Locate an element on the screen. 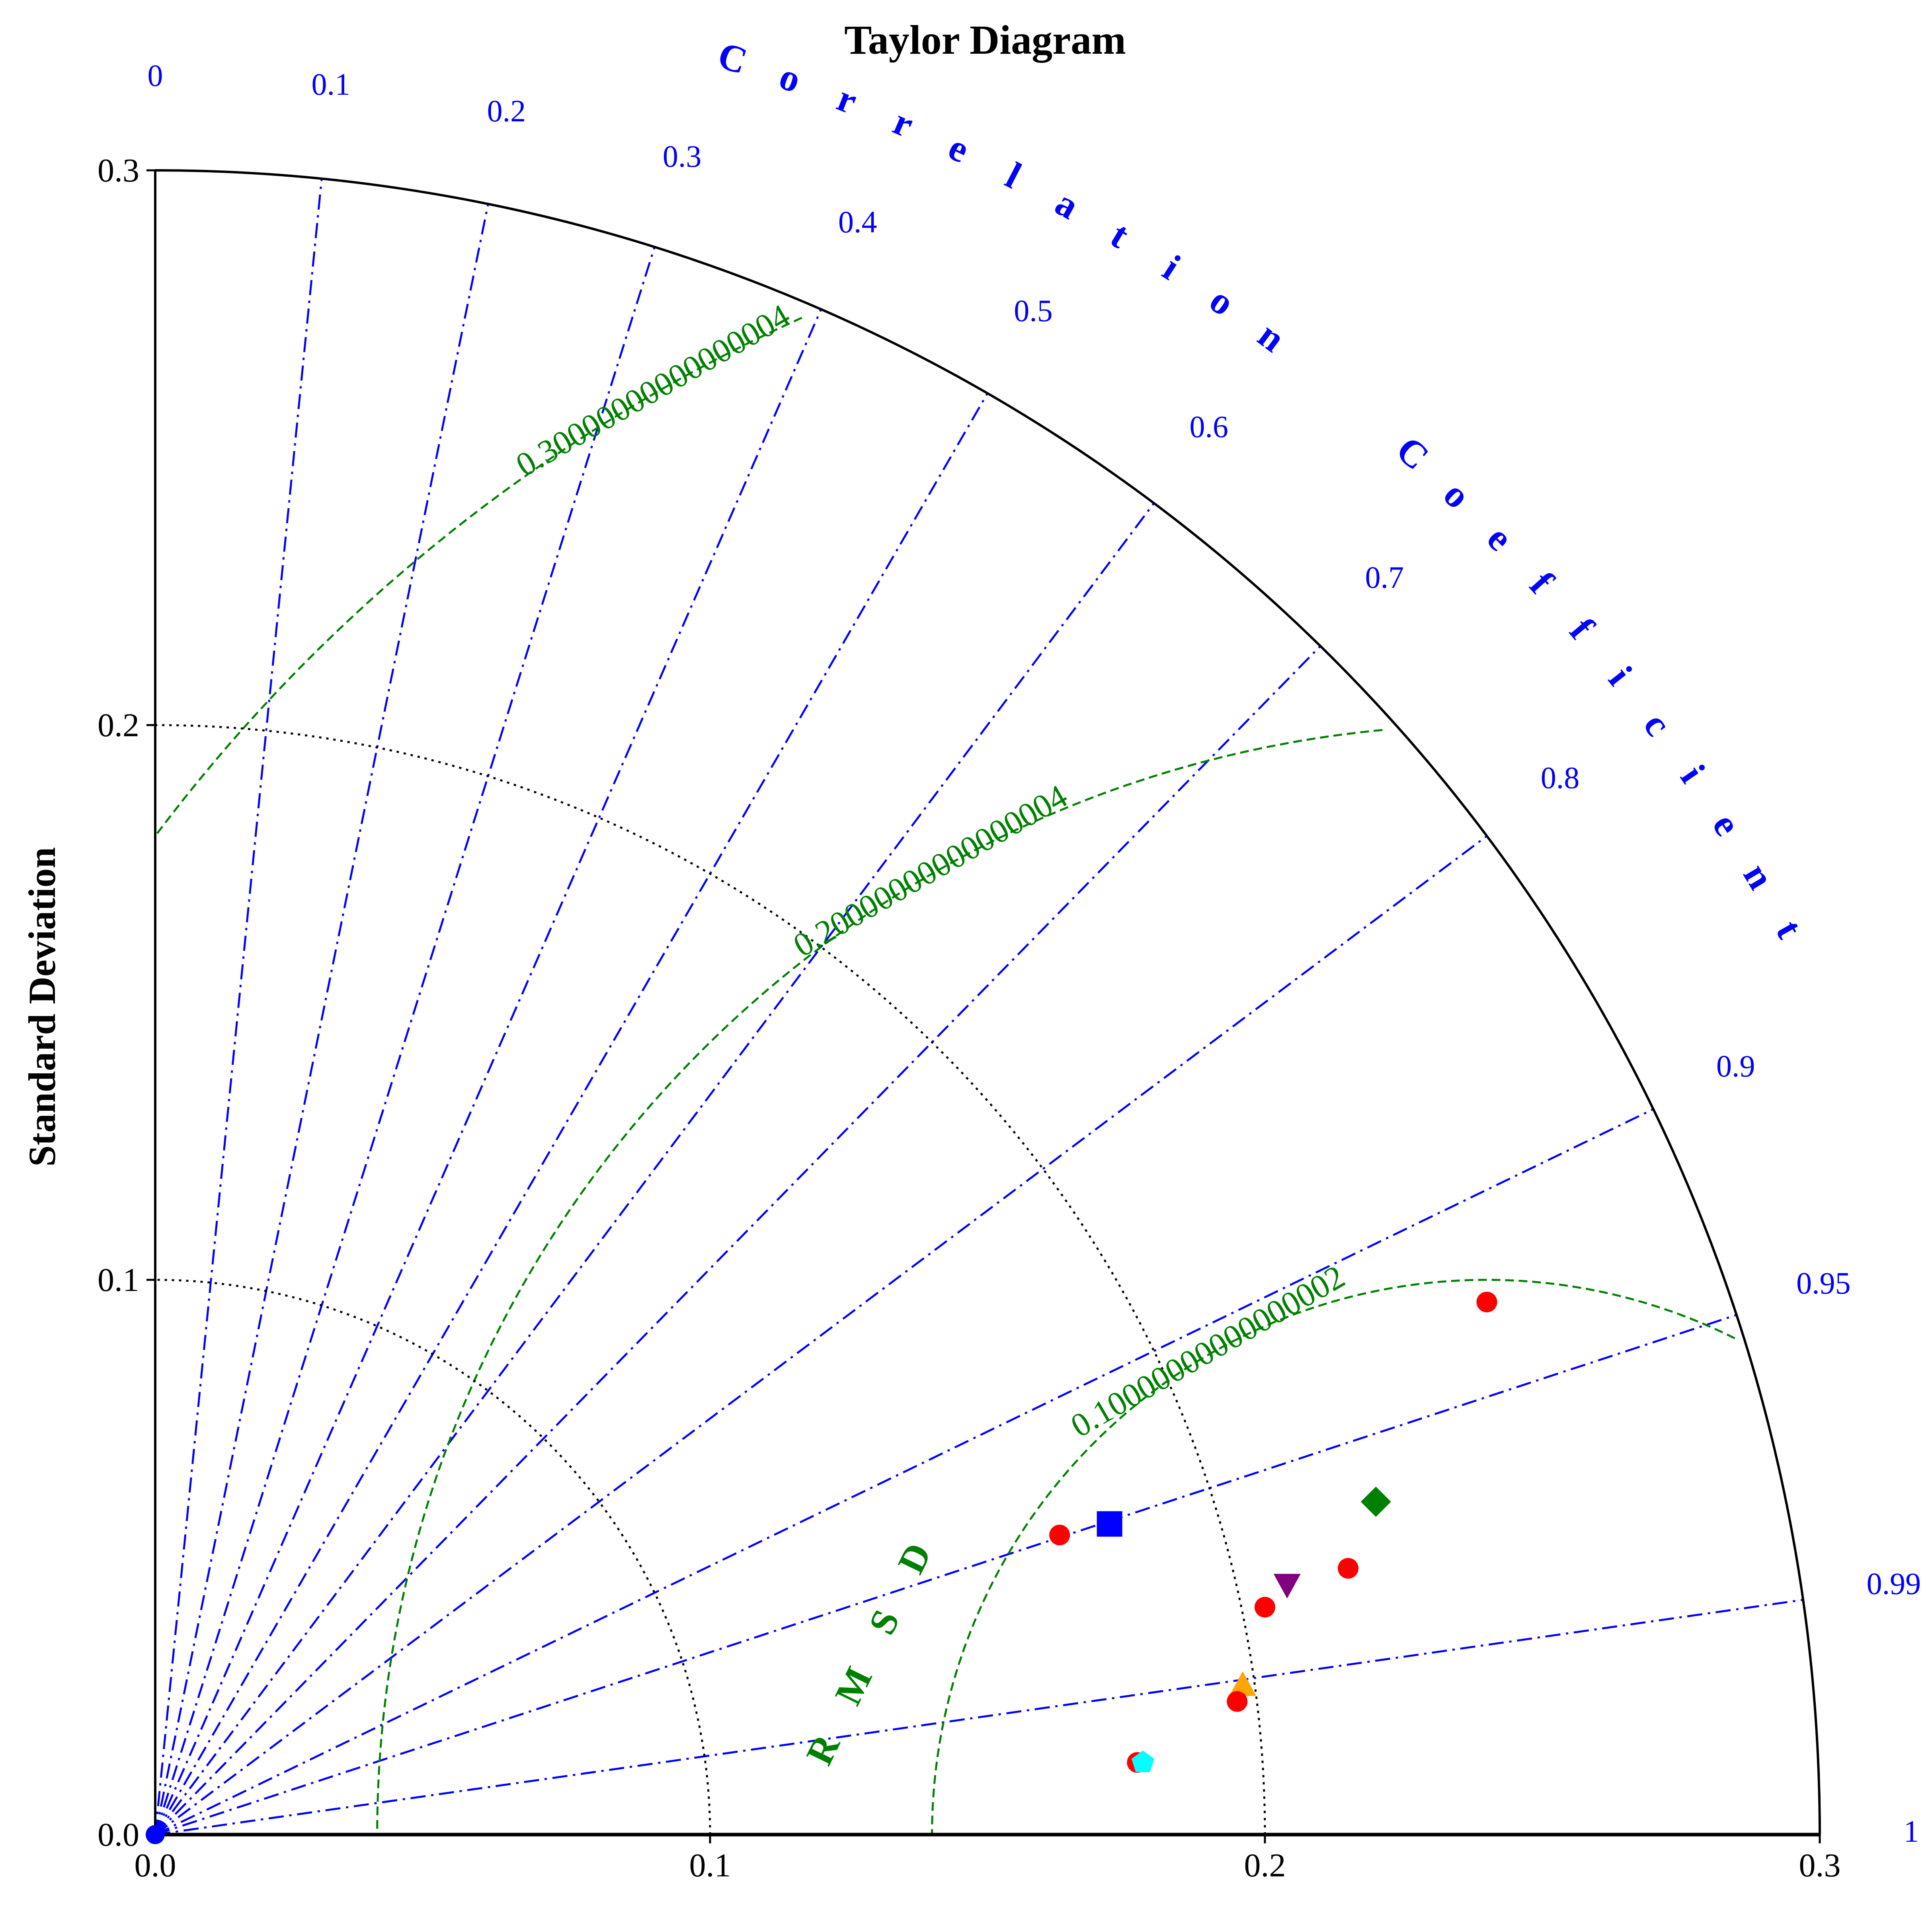  data-point-diamond is located at coordinates (1375, 1501).